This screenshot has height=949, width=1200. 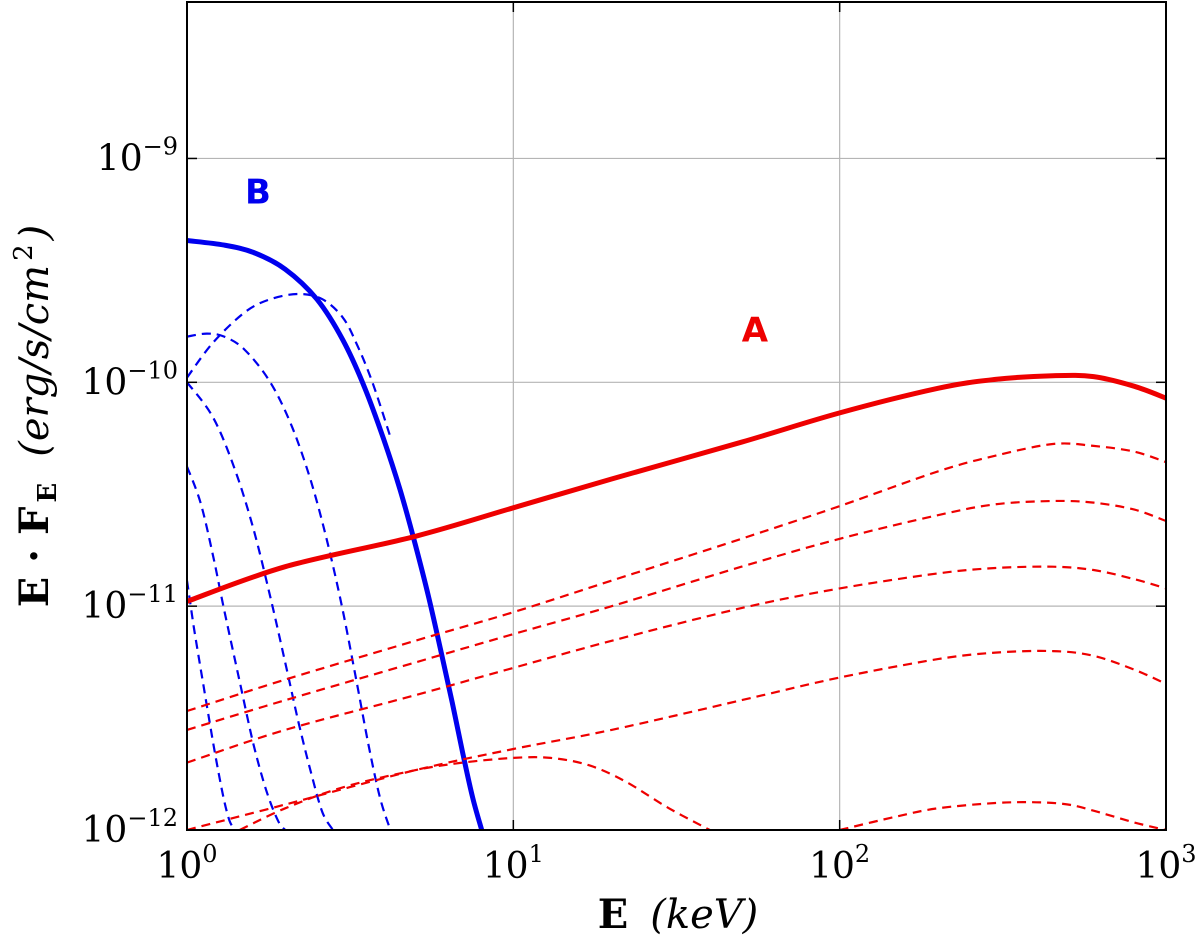 What do you see at coordinates (35, 361) in the screenshot?
I see `y-axis-title-unit: (erg/s/cm` at bounding box center [35, 361].